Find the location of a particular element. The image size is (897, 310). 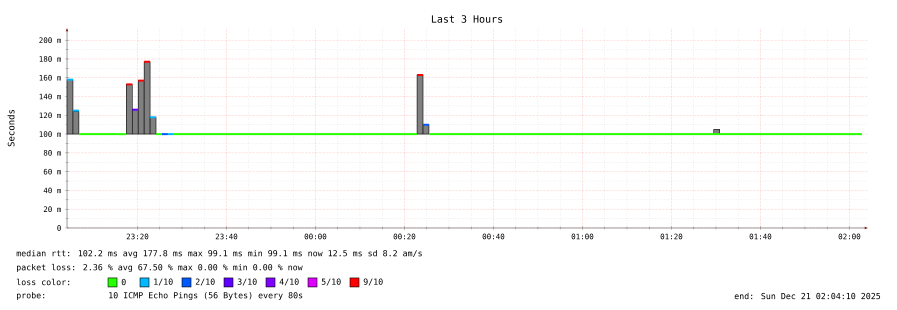

legend-title: loss color: is located at coordinates (43, 282).